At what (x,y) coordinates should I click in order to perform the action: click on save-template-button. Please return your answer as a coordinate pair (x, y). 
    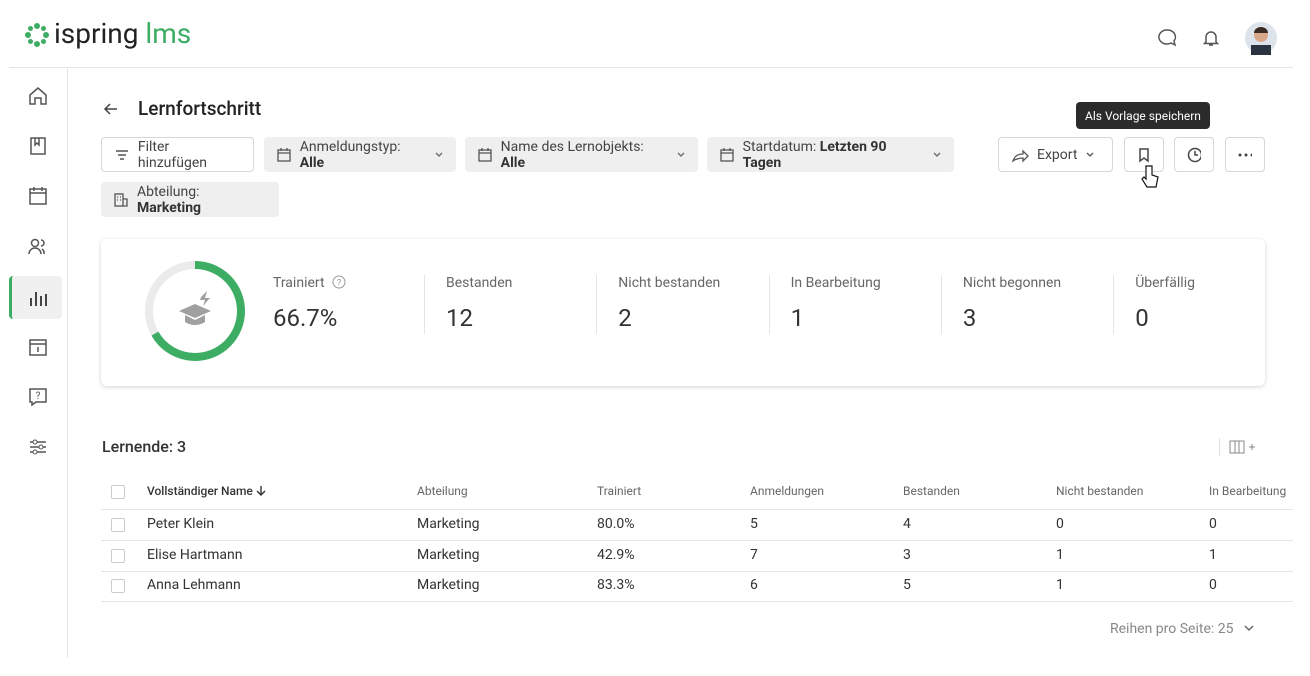
    Looking at the image, I should click on (1144, 154).